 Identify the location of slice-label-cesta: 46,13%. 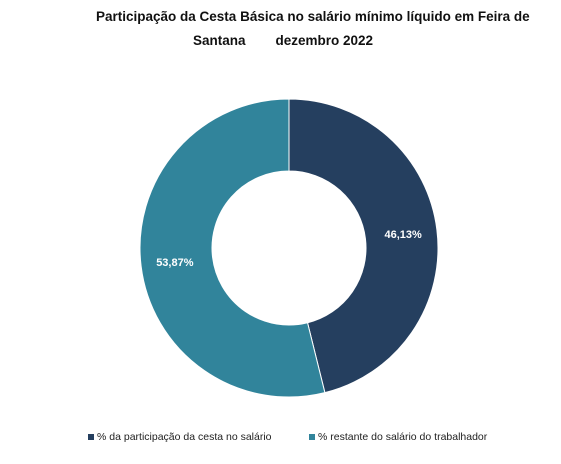
(403, 235).